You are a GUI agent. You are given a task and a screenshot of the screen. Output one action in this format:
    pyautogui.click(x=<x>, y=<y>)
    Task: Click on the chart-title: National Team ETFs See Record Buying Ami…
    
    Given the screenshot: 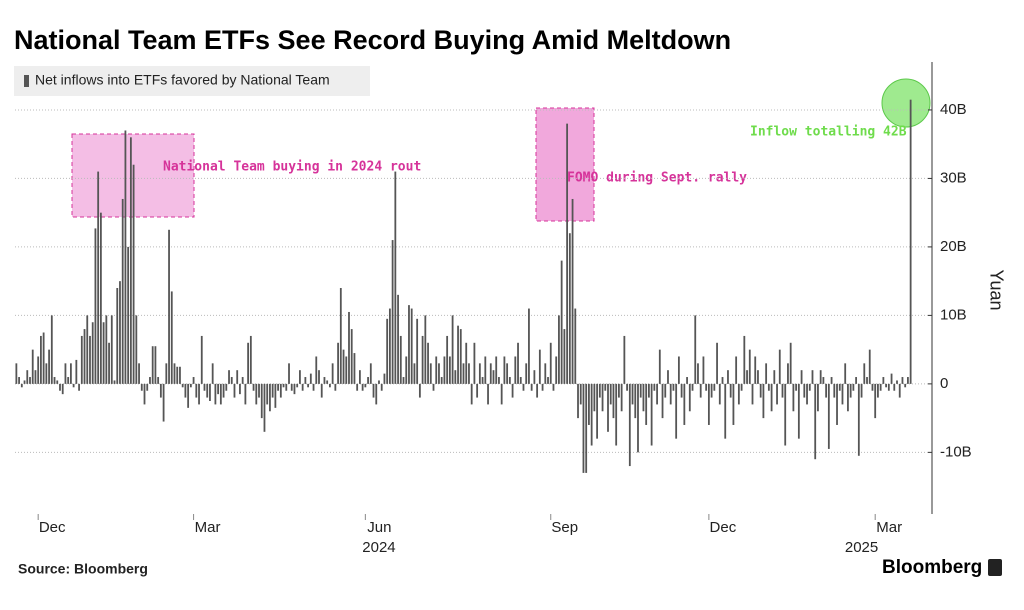 What is the action you would take?
    pyautogui.click(x=372, y=40)
    